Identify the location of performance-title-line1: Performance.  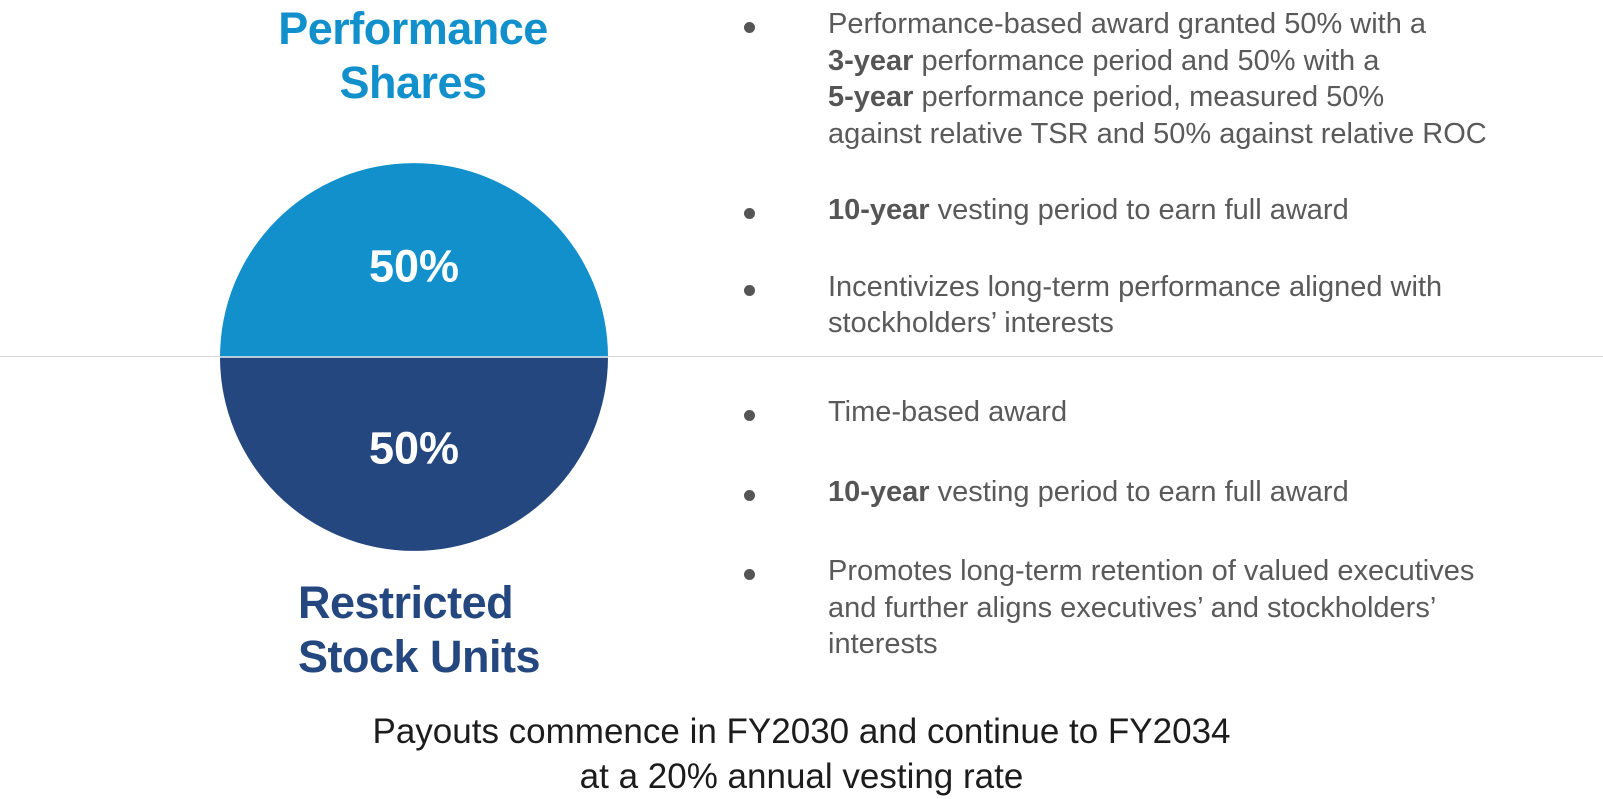
(413, 28).